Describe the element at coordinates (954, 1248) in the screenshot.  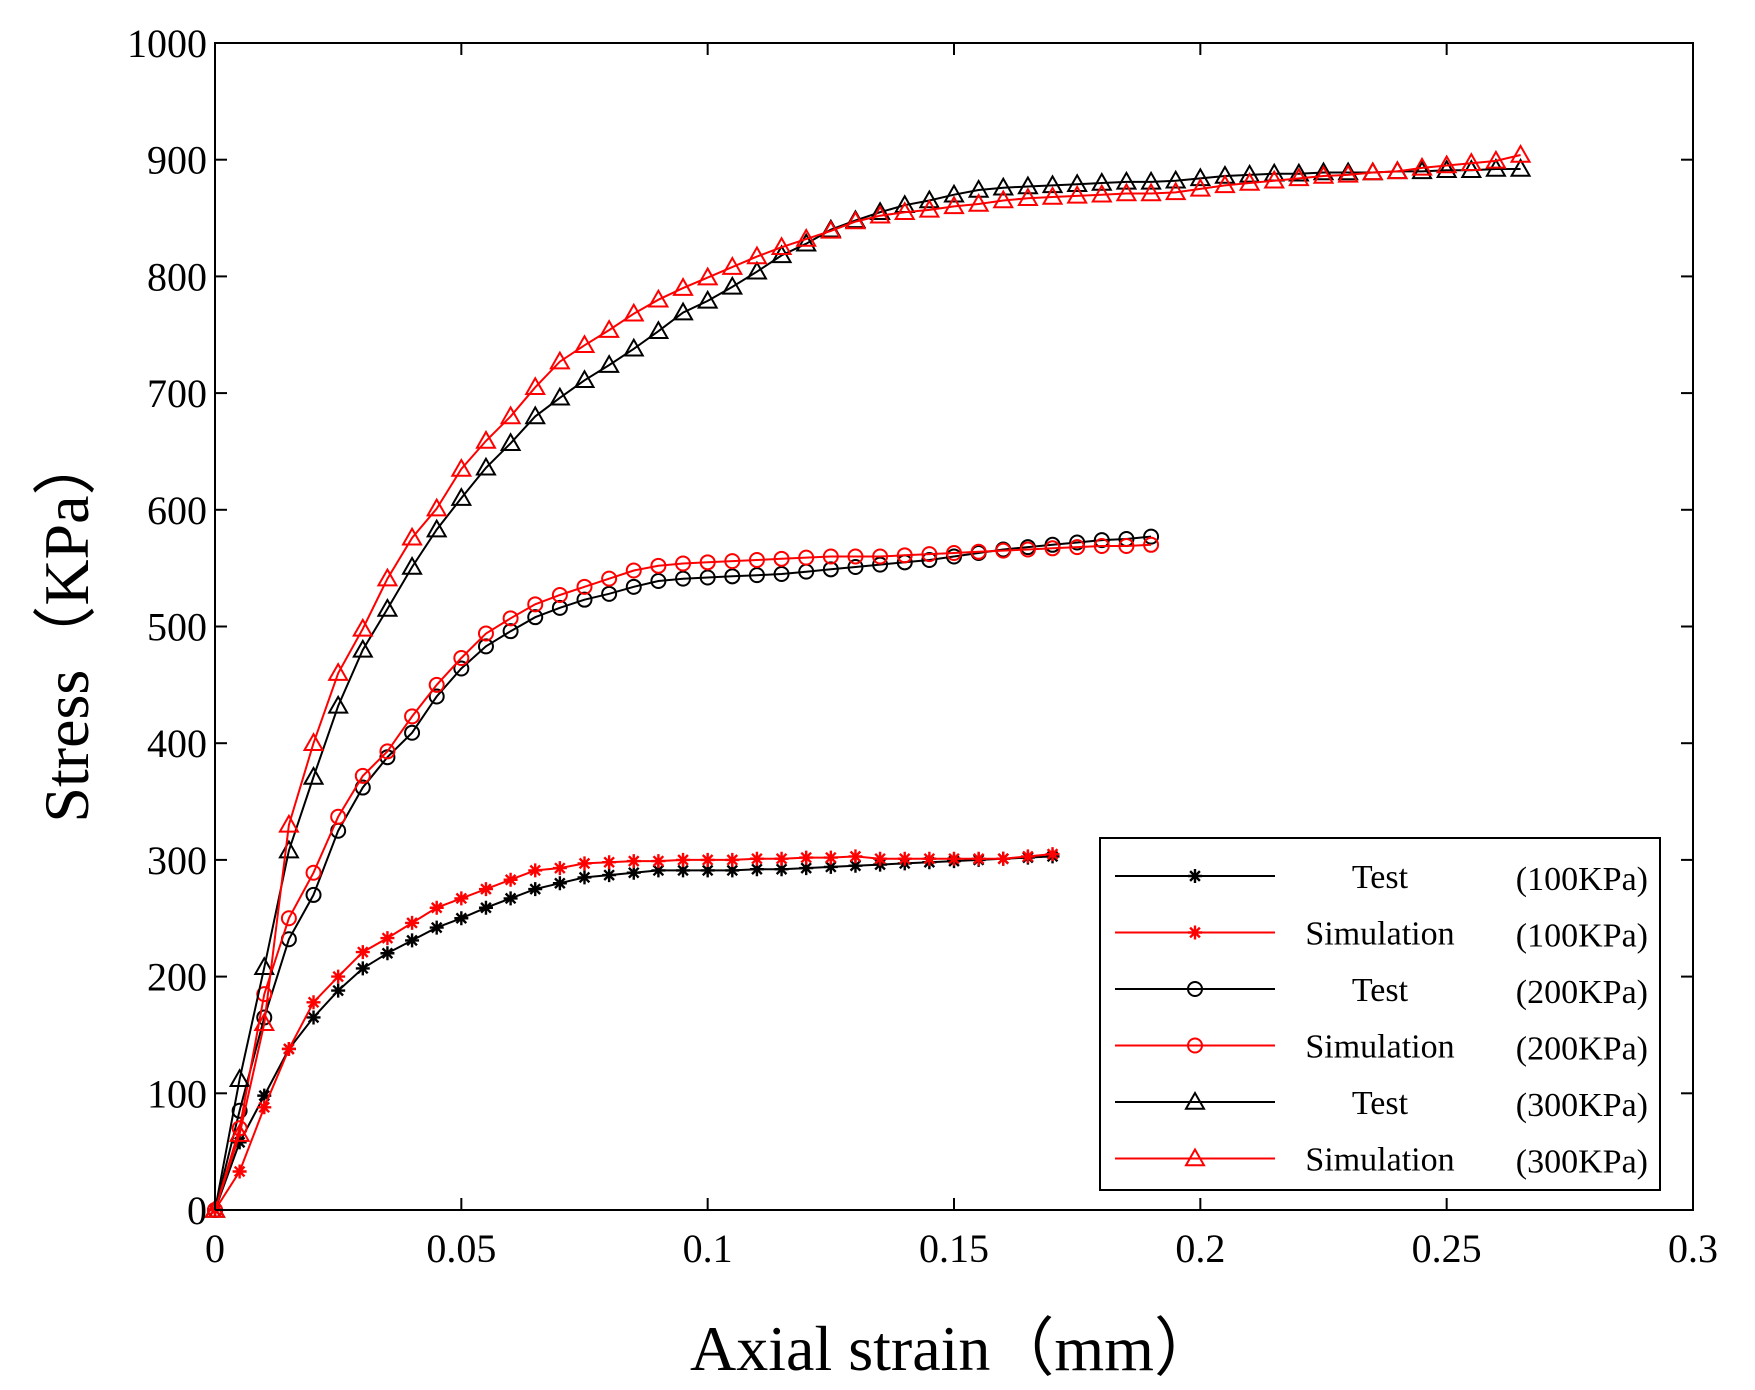
I see `x-tick-label: 0.15` at that location.